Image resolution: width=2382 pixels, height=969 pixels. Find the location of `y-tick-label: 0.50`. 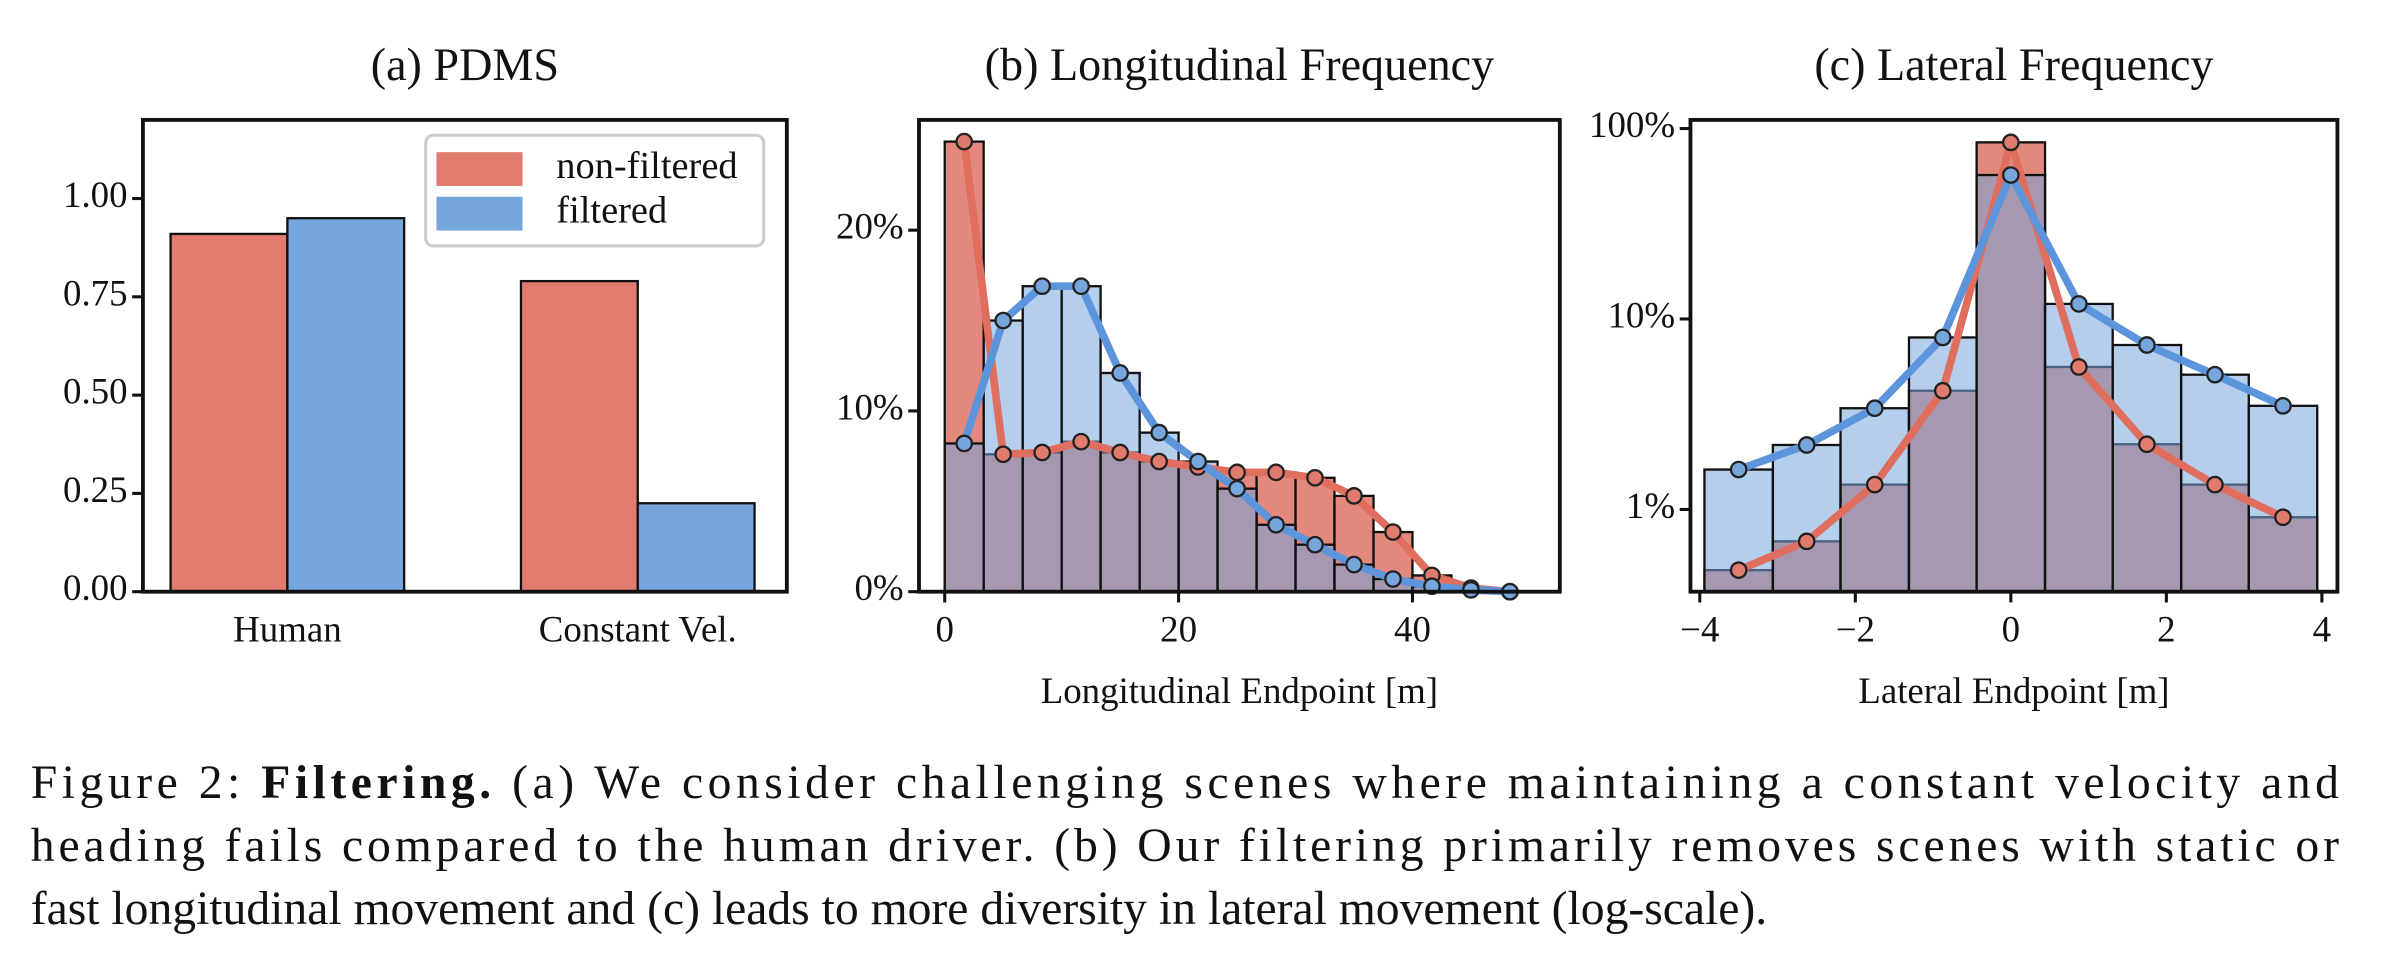

y-tick-label: 0.50 is located at coordinates (95, 391).